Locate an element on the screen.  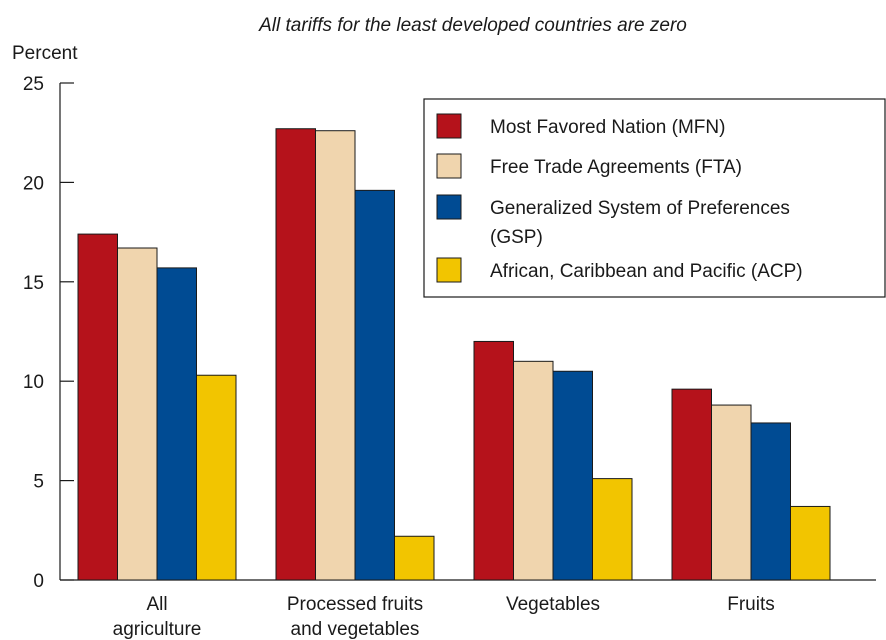
y-tick-label: 25 is located at coordinates (33, 84).